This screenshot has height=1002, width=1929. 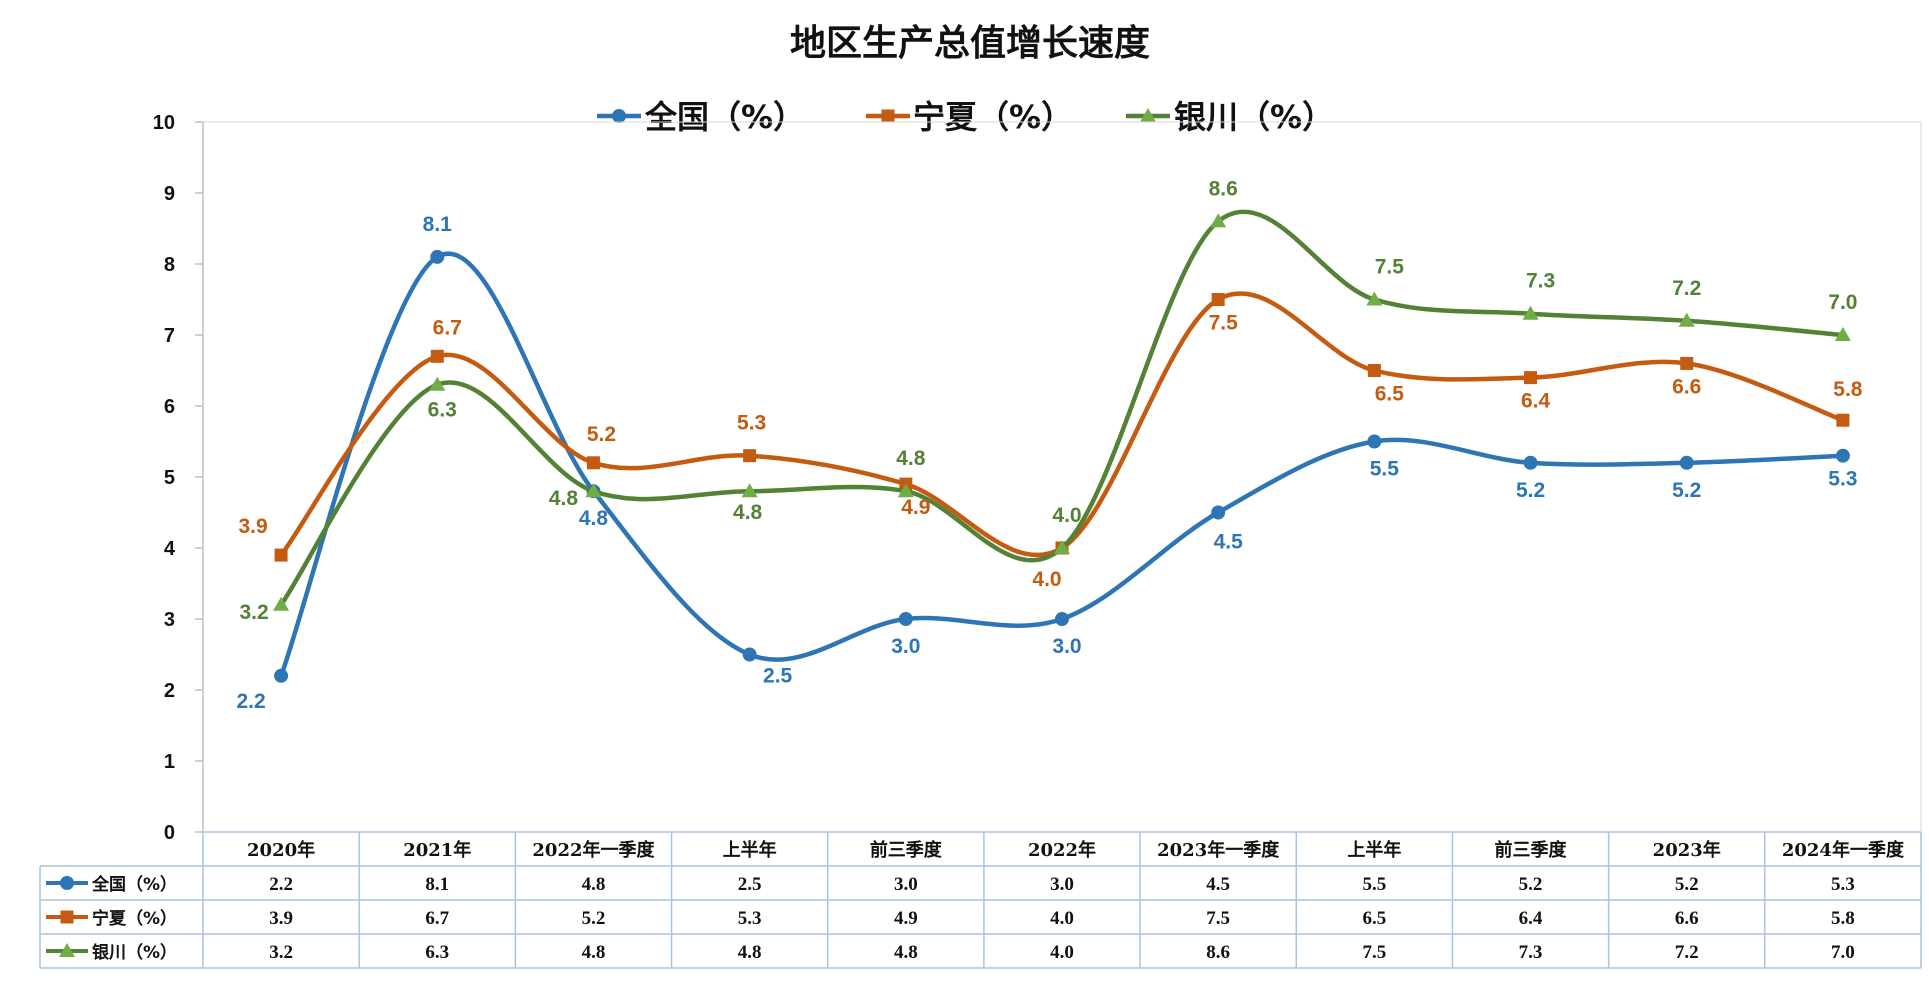 What do you see at coordinates (1843, 850) in the screenshot?
I see `category-label: 2024年一季度` at bounding box center [1843, 850].